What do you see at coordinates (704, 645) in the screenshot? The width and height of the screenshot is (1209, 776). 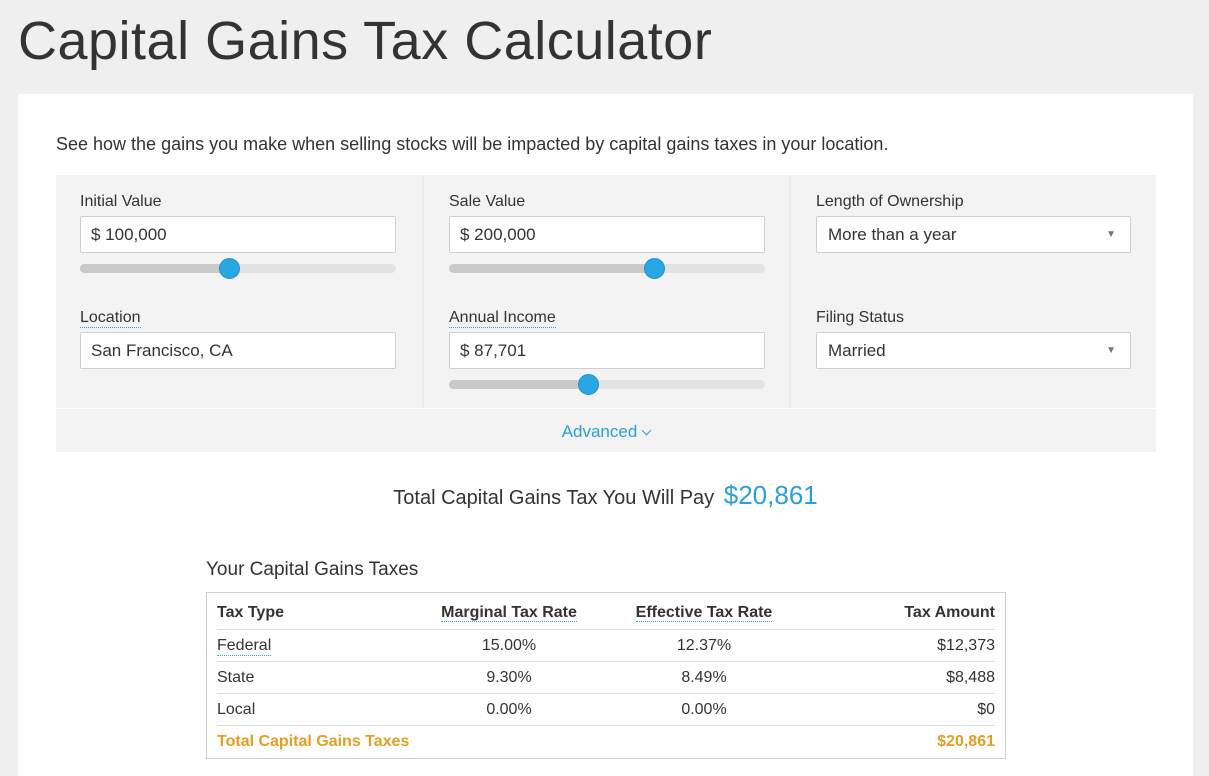 I see `row-effective-rate: 12.37%` at bounding box center [704, 645].